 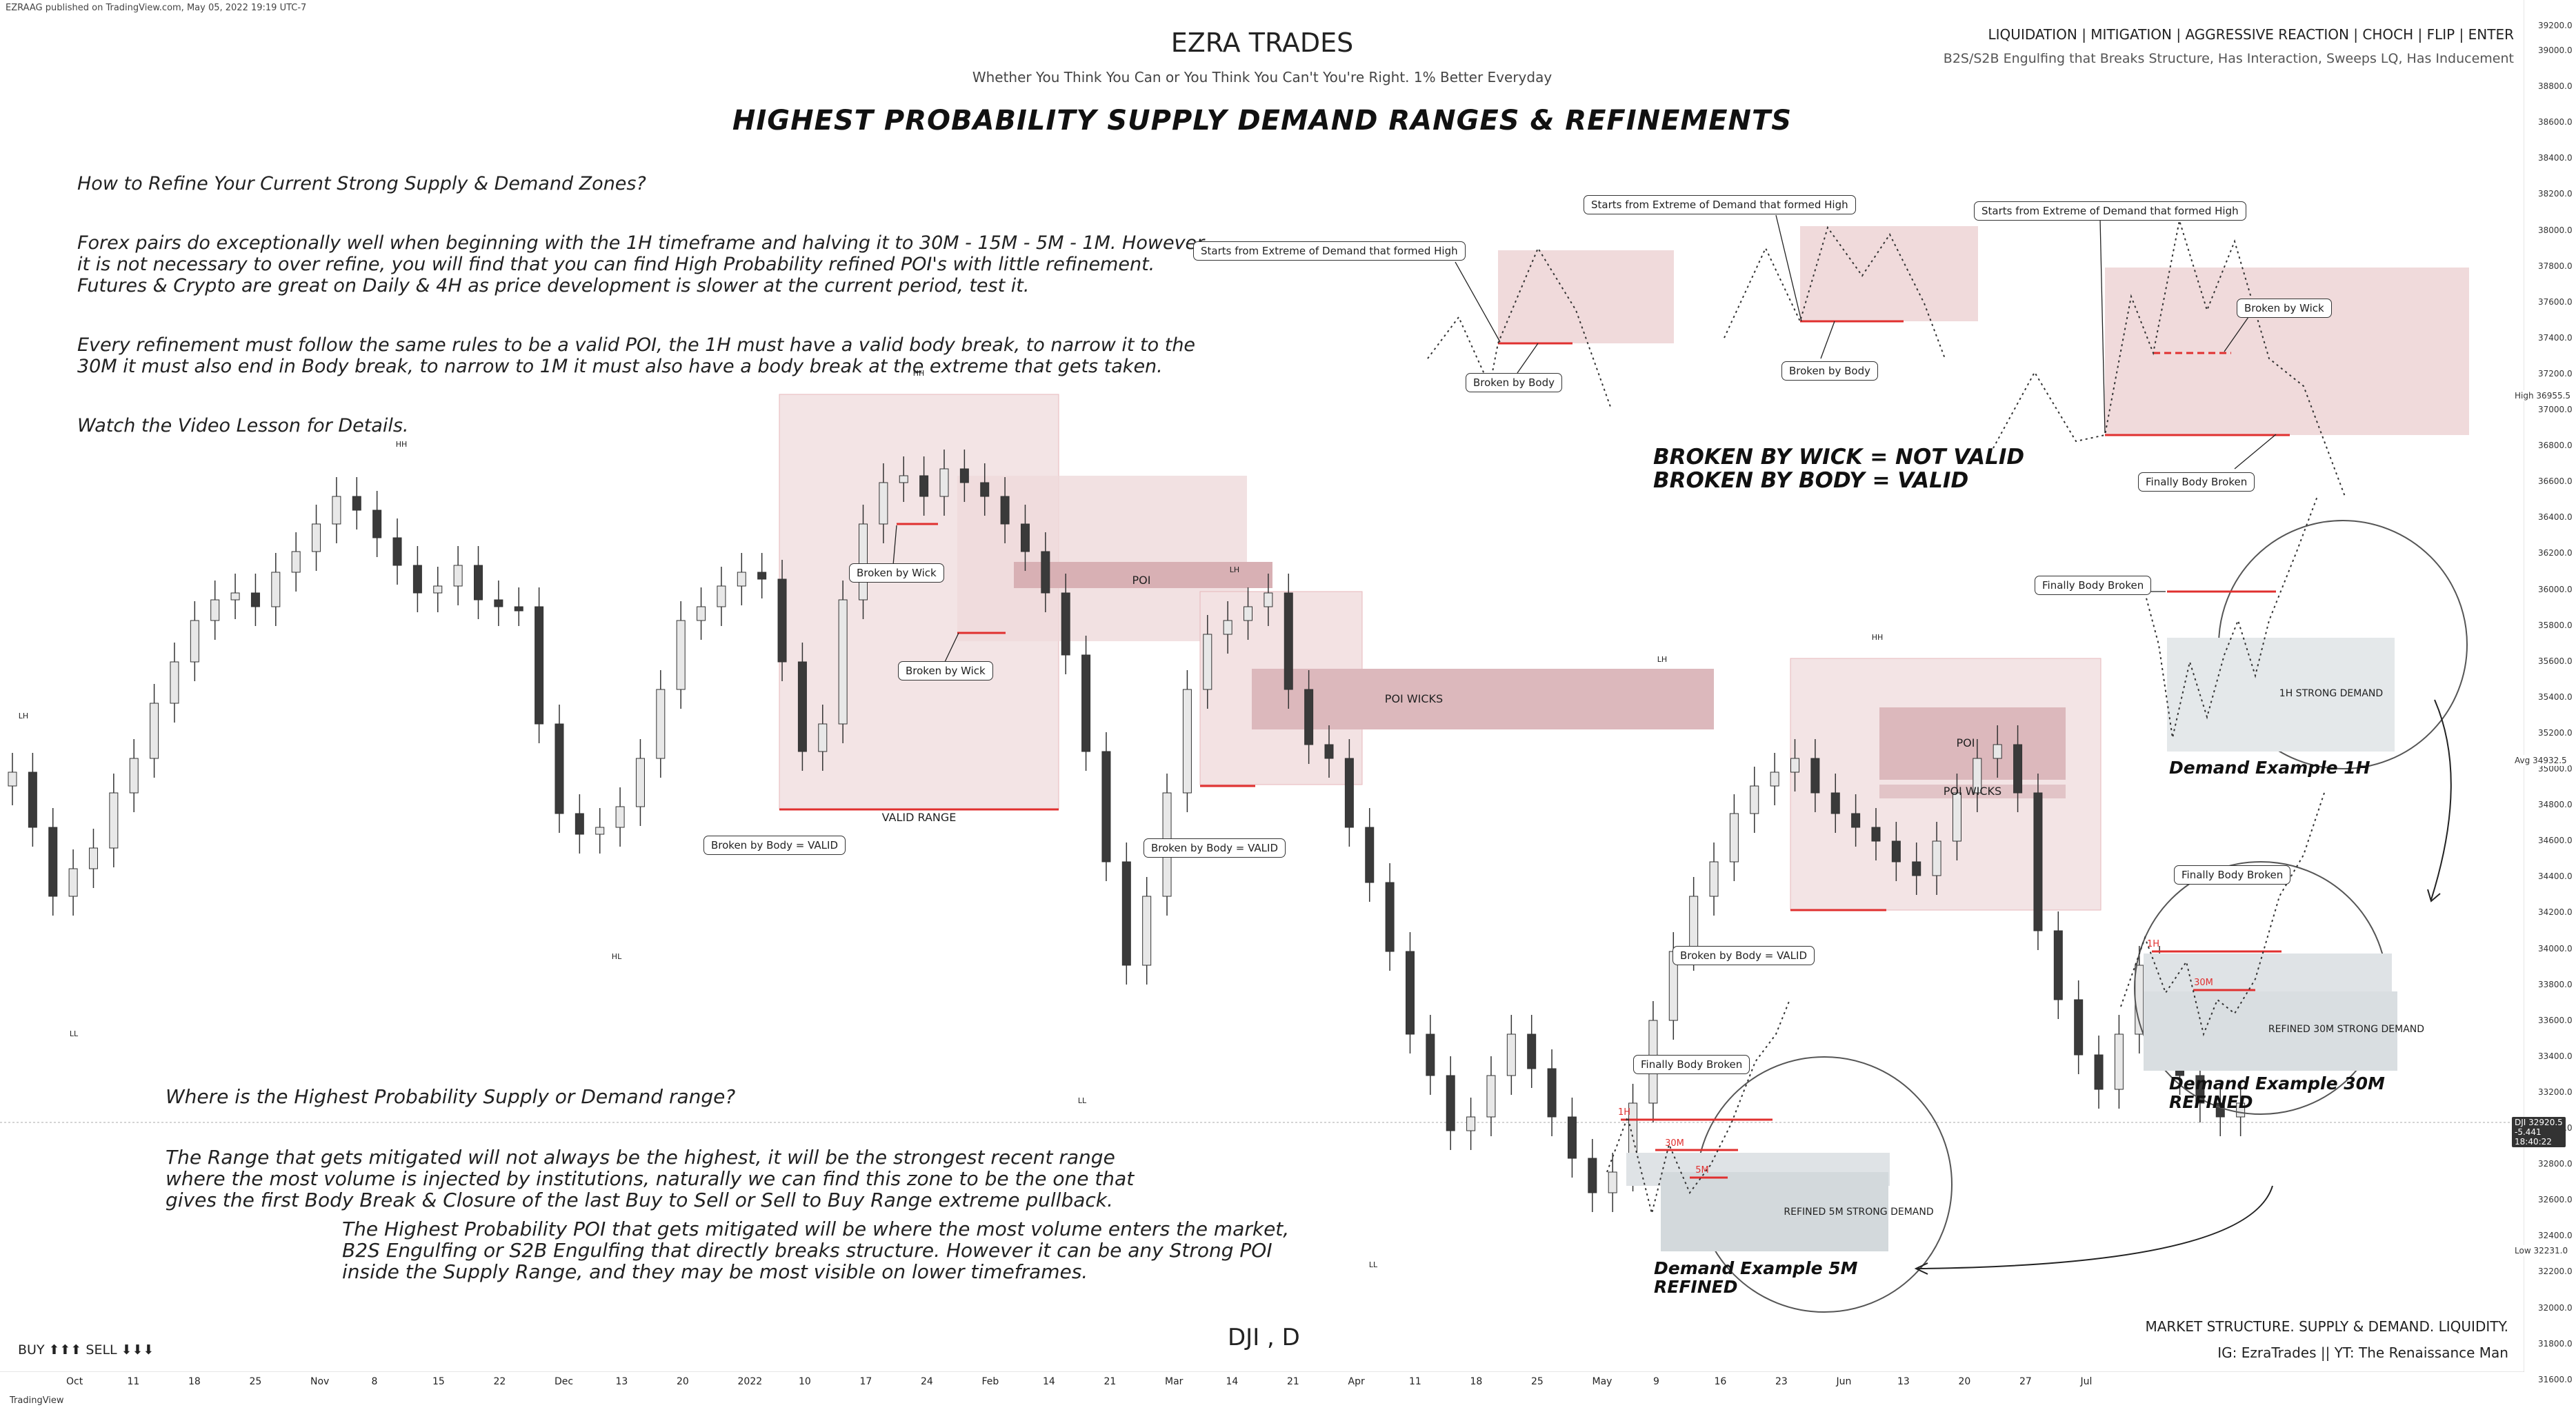 I want to click on tradingview-label: TradingView, so click(x=37, y=1401).